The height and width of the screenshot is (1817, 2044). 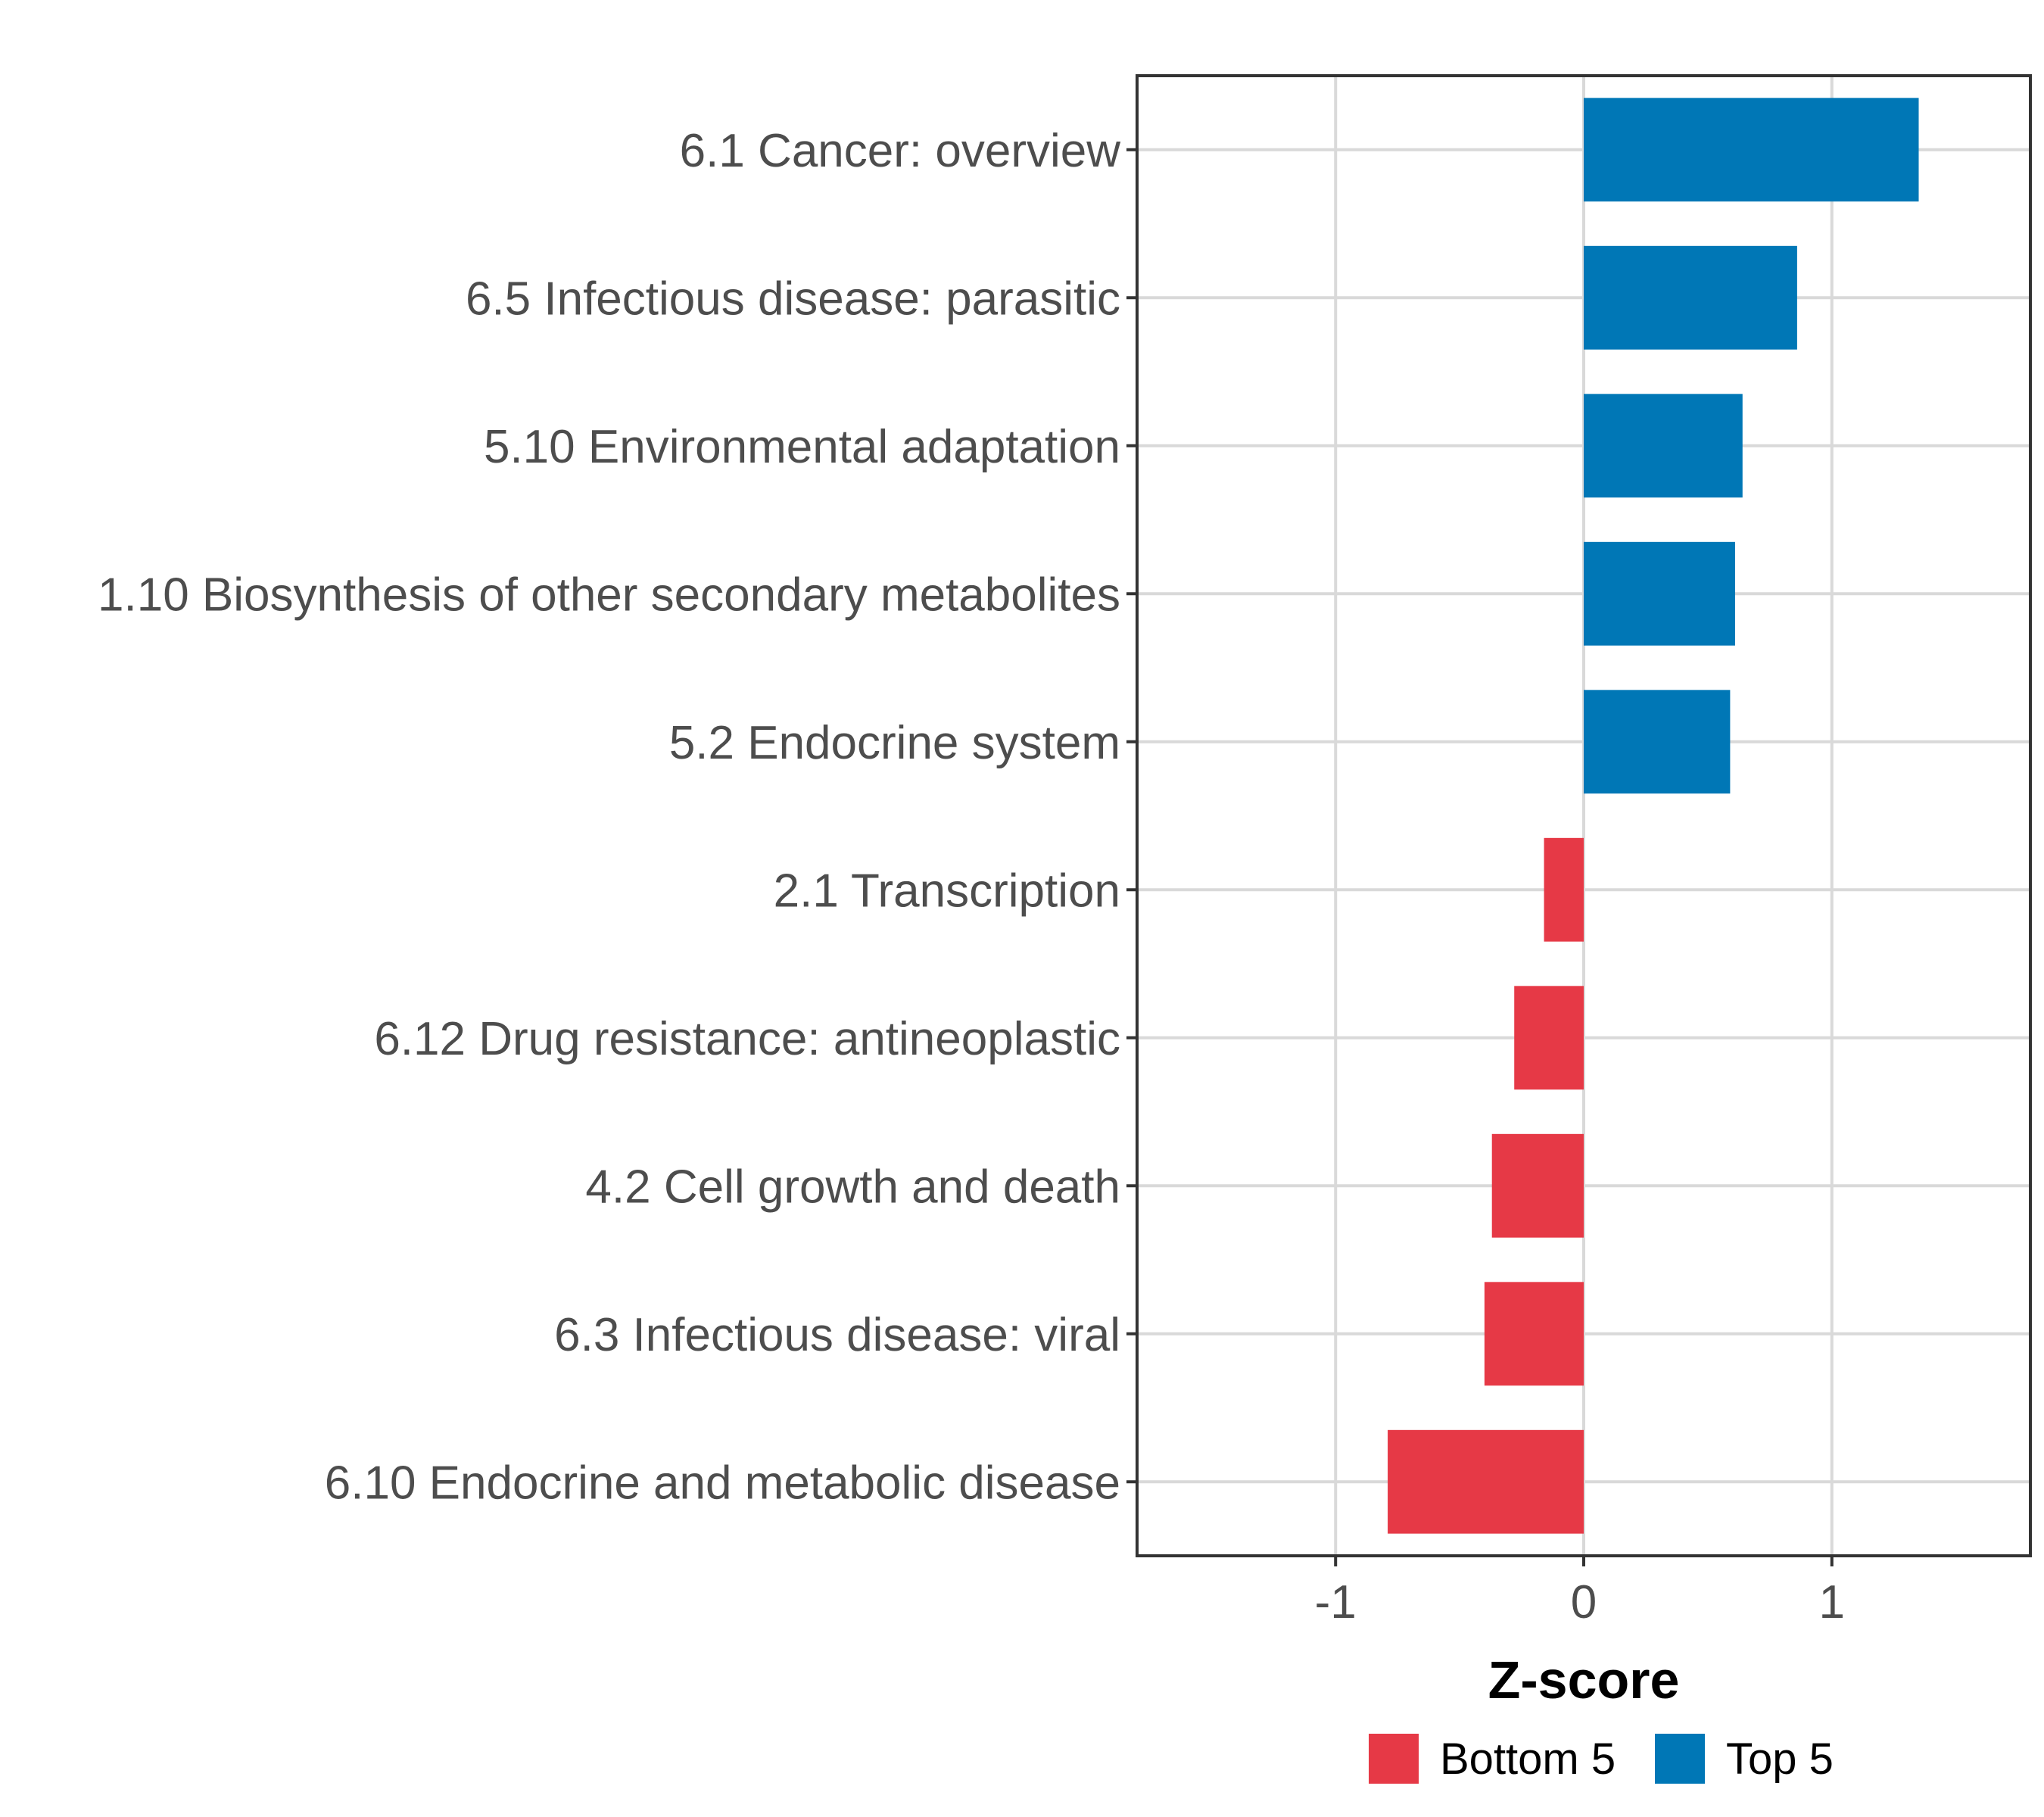 I want to click on y-tick-label: 6.5 Infectious disease: parasitic, so click(x=793, y=299).